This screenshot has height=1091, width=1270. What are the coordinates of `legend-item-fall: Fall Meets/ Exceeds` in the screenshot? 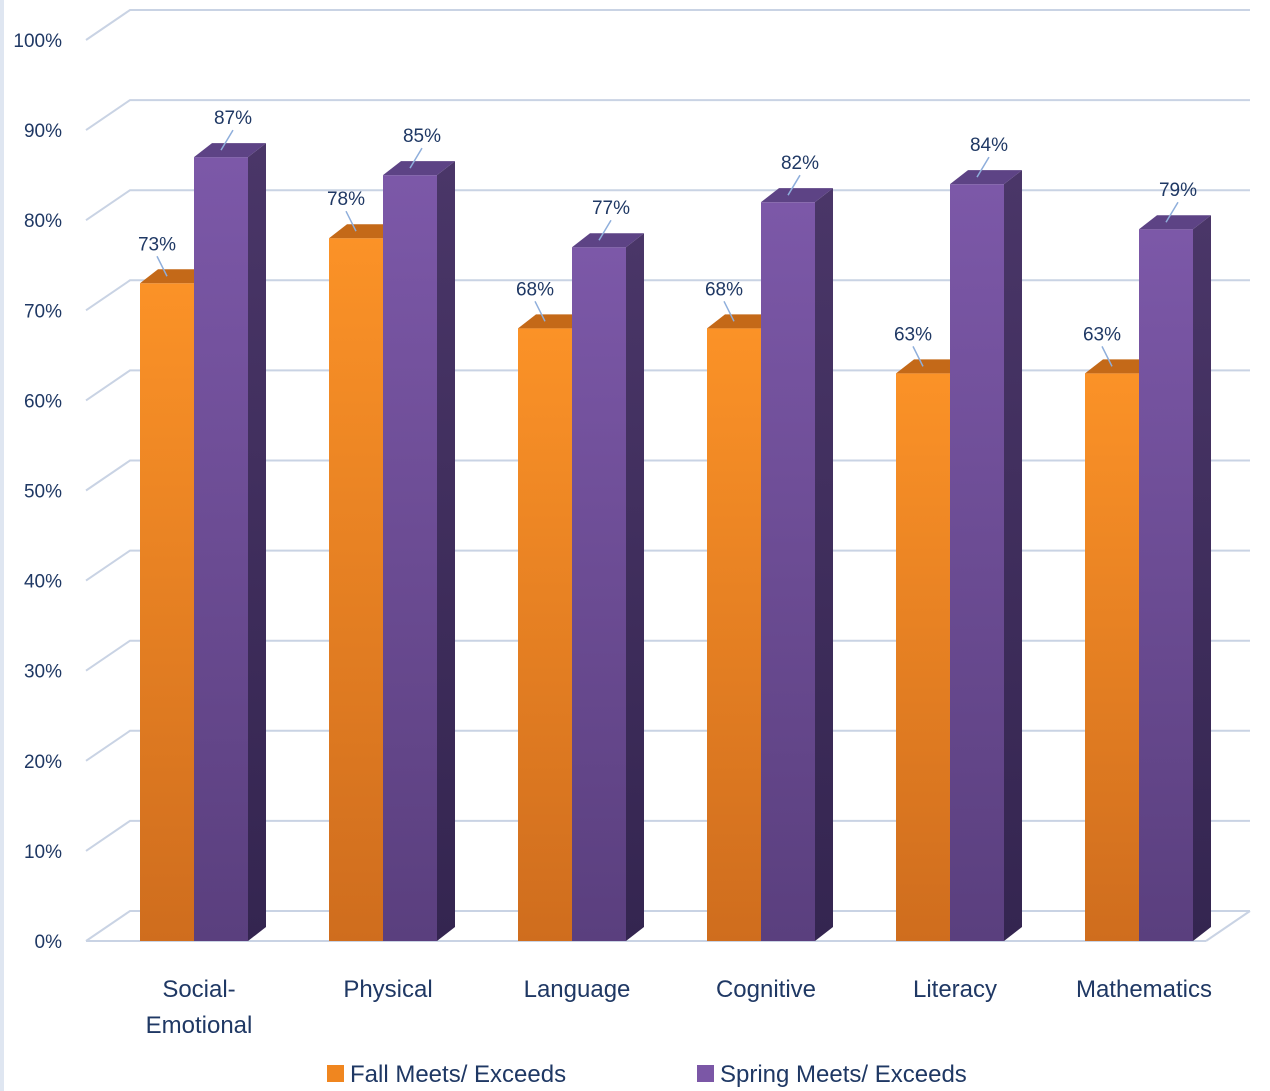 It's located at (446, 1074).